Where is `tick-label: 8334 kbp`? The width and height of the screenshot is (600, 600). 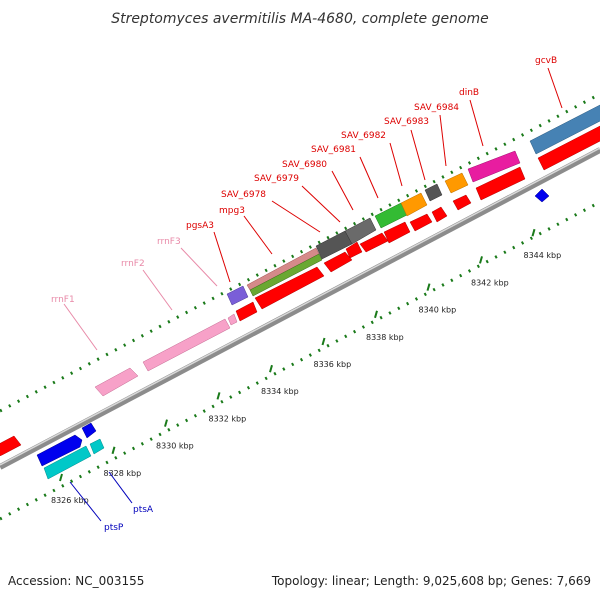
tick-label: 8334 kbp is located at coordinates (280, 391).